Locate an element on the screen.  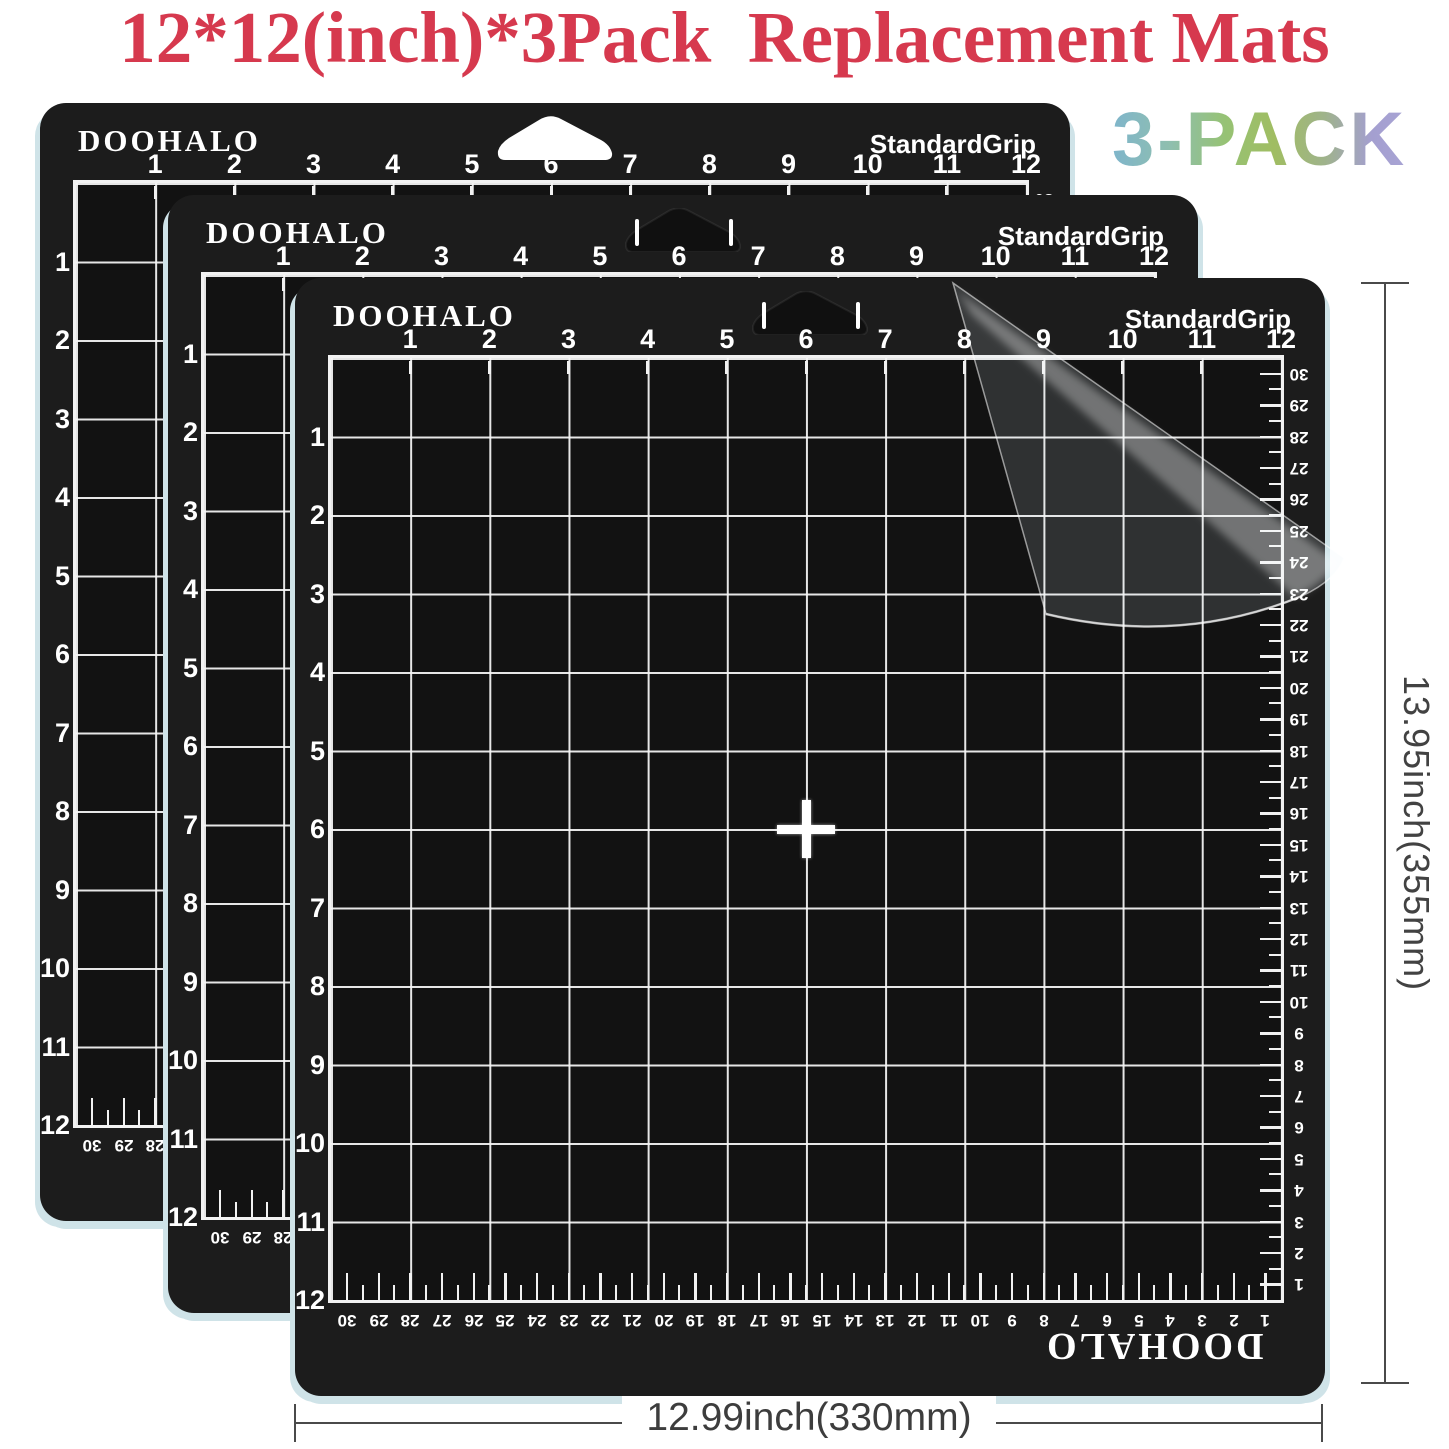
inch-number-top: 9 is located at coordinates (917, 256).